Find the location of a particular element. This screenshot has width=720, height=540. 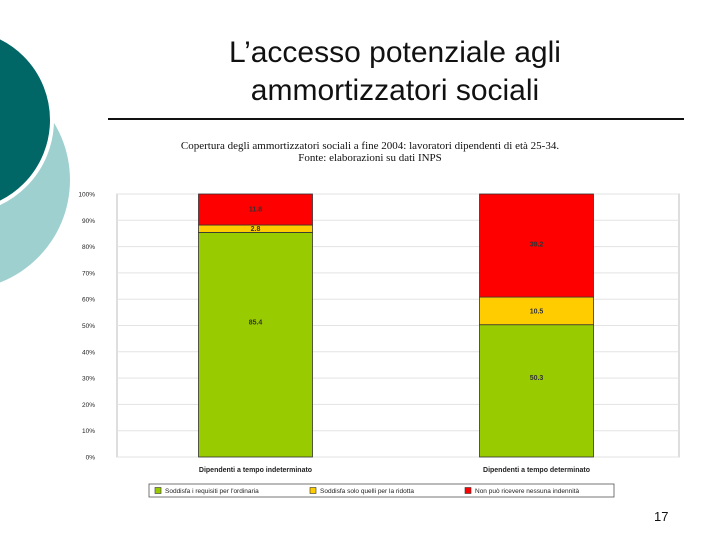

page-number: 17 is located at coordinates (661, 516).